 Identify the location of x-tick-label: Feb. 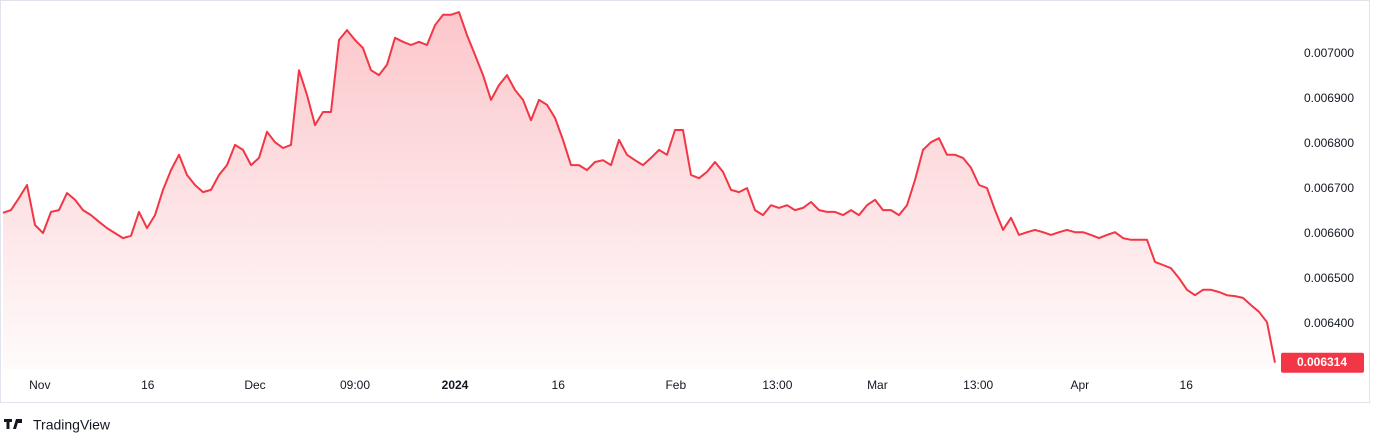
(675, 385).